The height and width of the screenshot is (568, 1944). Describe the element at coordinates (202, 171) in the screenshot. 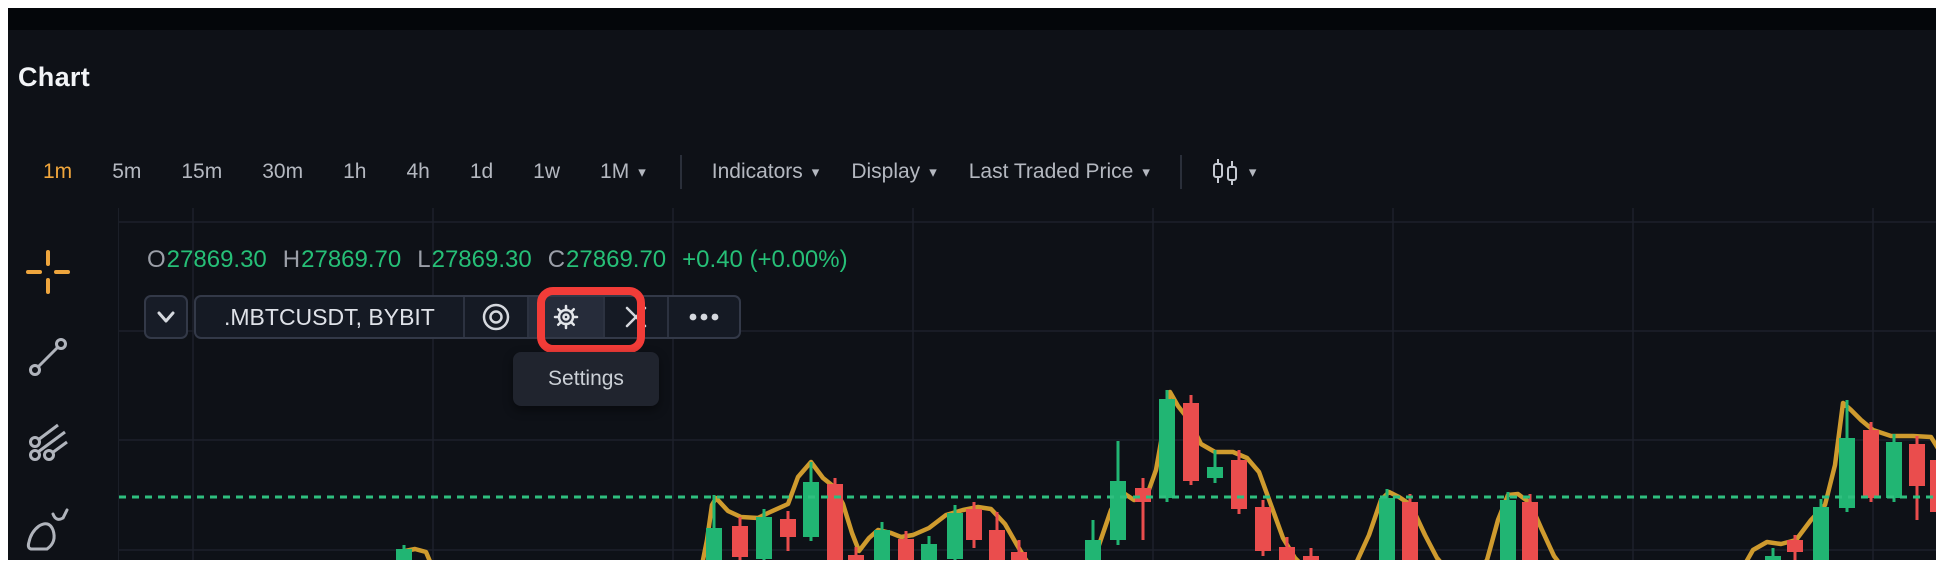

I see `timeframe-15m: 15m` at that location.